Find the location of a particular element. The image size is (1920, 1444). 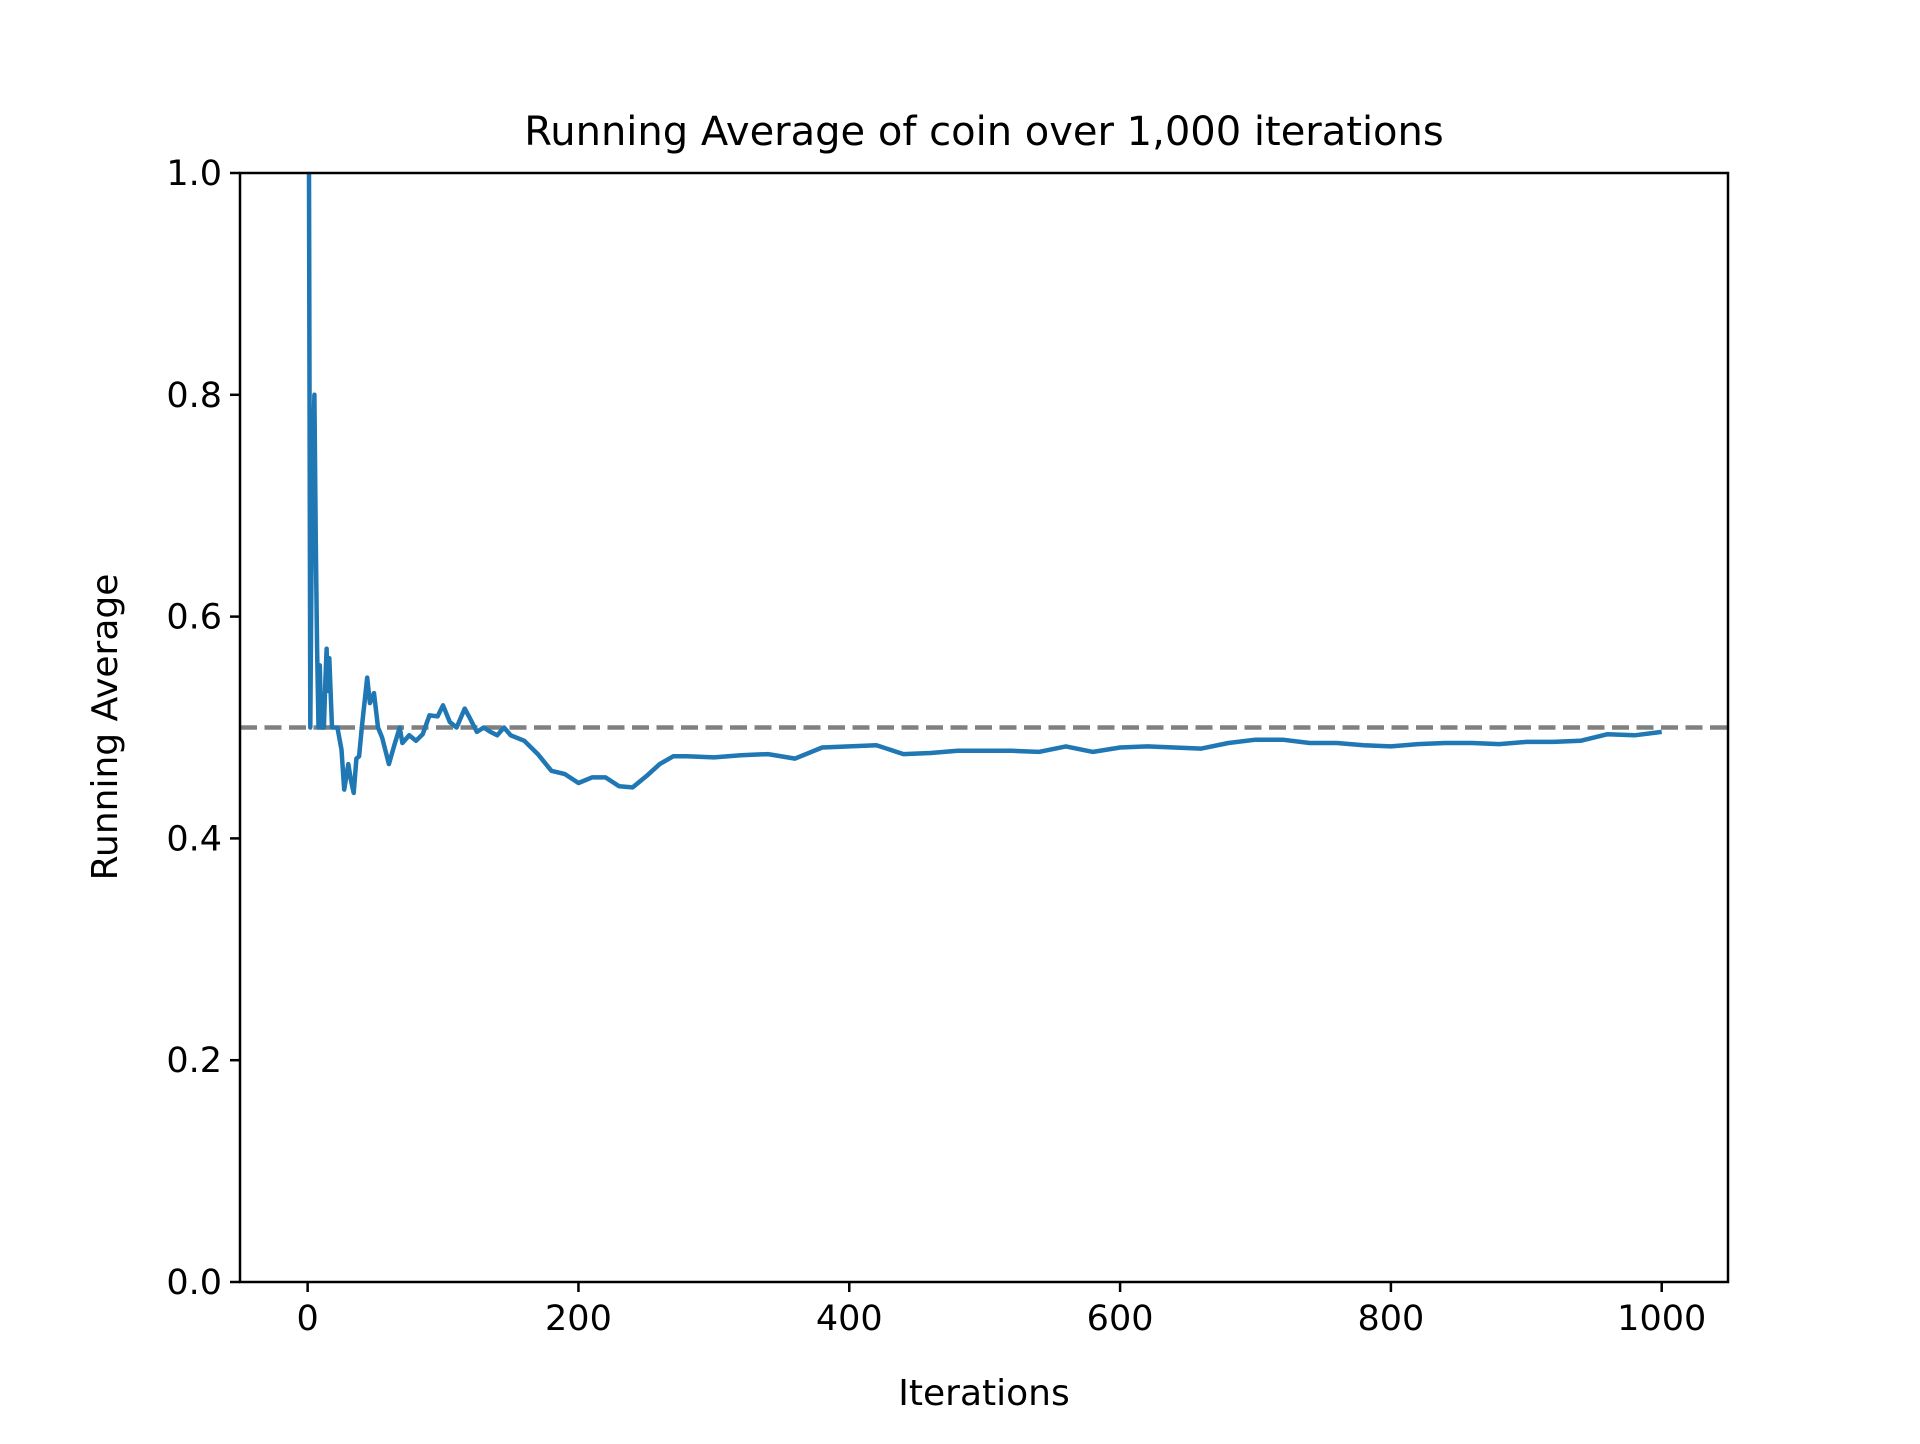

y-tick-label: 0.8 is located at coordinates (194, 396).